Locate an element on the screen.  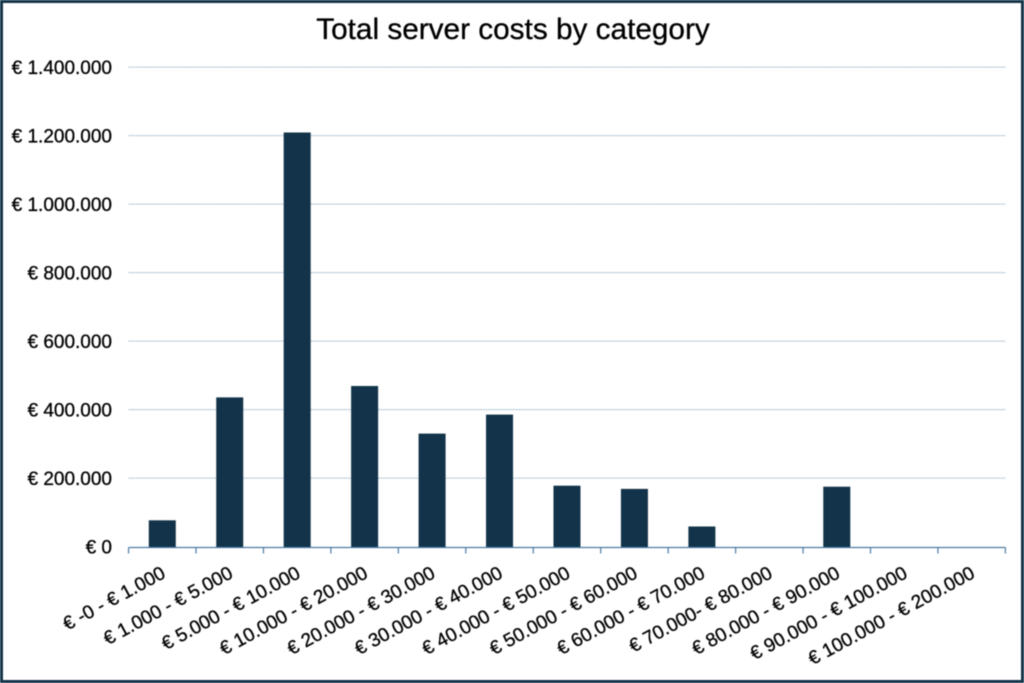
svg-text: € 400.000 is located at coordinates (69, 411).